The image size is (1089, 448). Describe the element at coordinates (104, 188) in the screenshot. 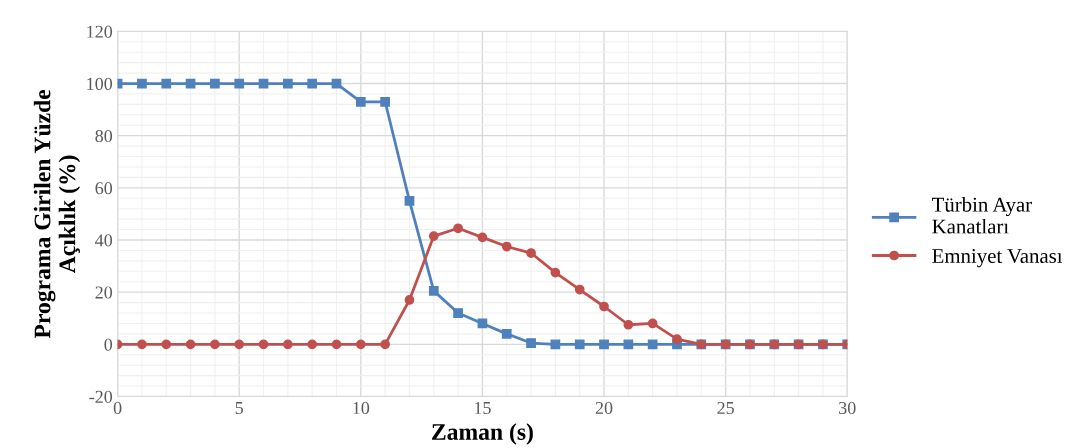

I see `y-tick-label: 60` at that location.